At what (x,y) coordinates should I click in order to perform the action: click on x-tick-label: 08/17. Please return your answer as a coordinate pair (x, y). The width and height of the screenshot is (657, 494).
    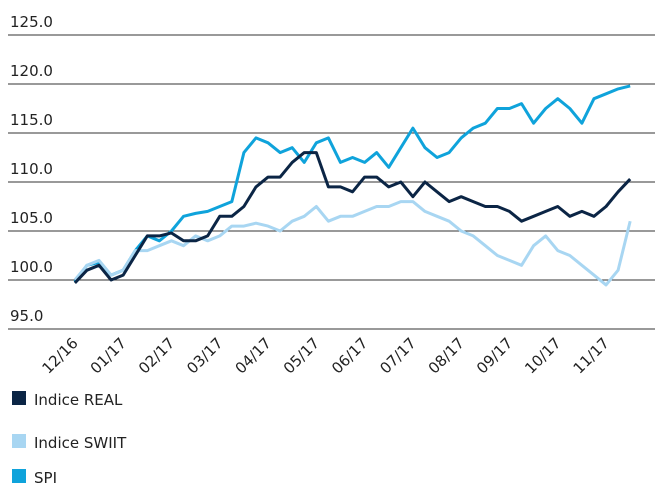
    Looking at the image, I should click on (446, 355).